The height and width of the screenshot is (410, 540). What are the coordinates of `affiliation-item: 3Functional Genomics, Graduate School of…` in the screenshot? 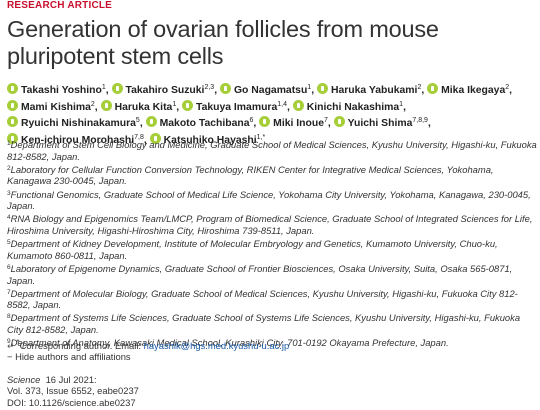 It's located at (272, 200).